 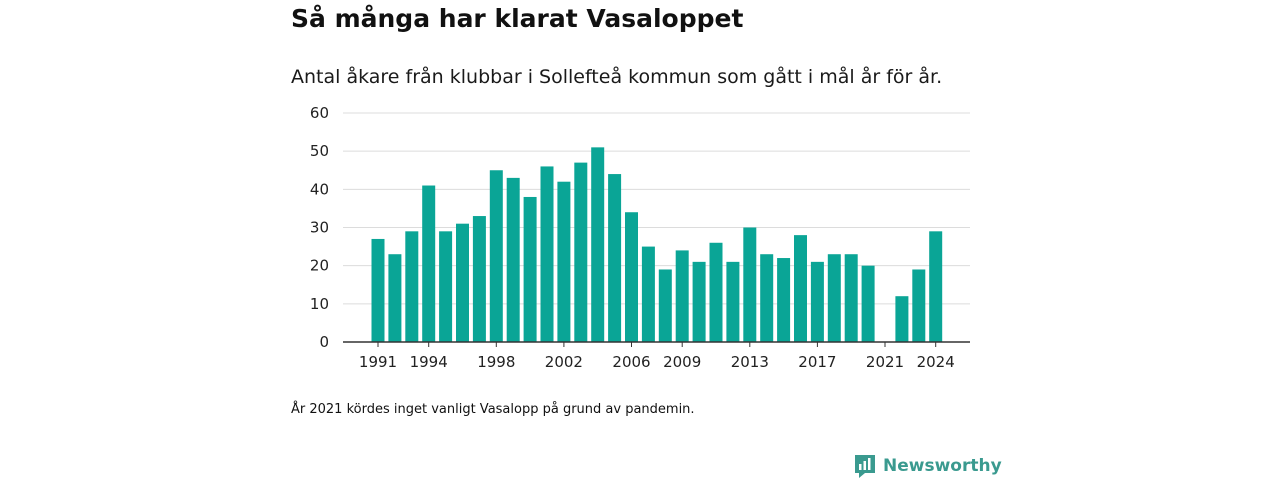 I want to click on y-tick-label: 20, so click(x=319, y=266).